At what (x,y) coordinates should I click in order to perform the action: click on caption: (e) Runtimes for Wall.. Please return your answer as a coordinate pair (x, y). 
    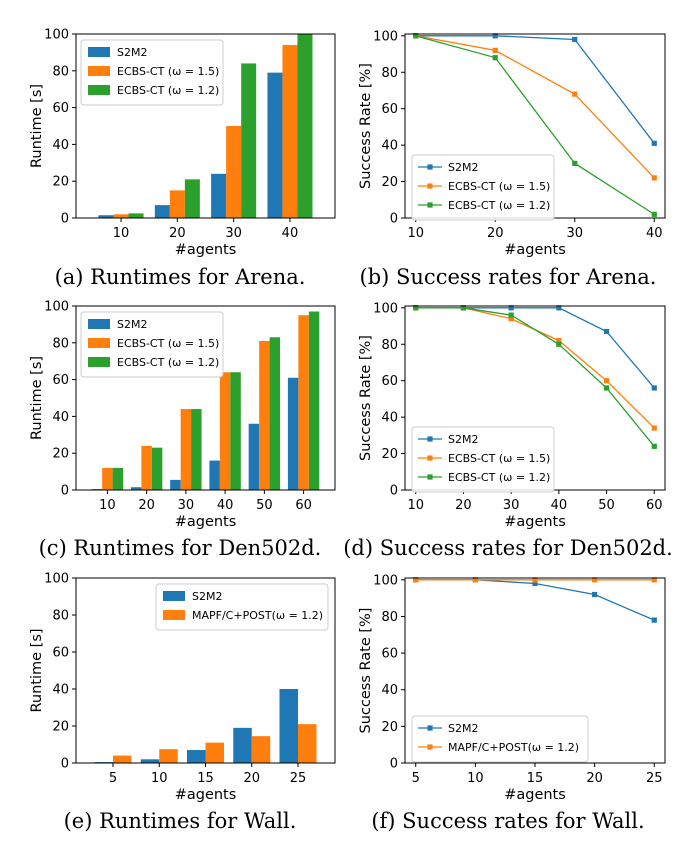
    Looking at the image, I should click on (180, 821).